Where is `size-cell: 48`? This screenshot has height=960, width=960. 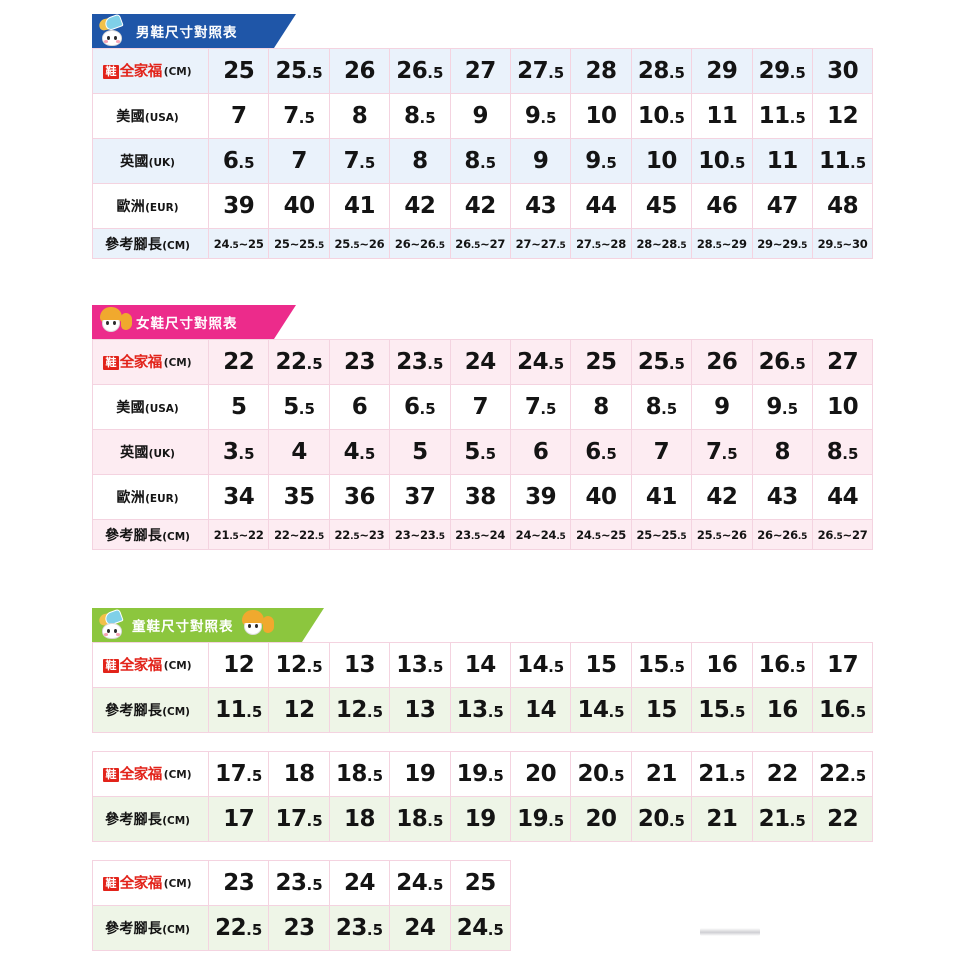
size-cell: 48 is located at coordinates (842, 206).